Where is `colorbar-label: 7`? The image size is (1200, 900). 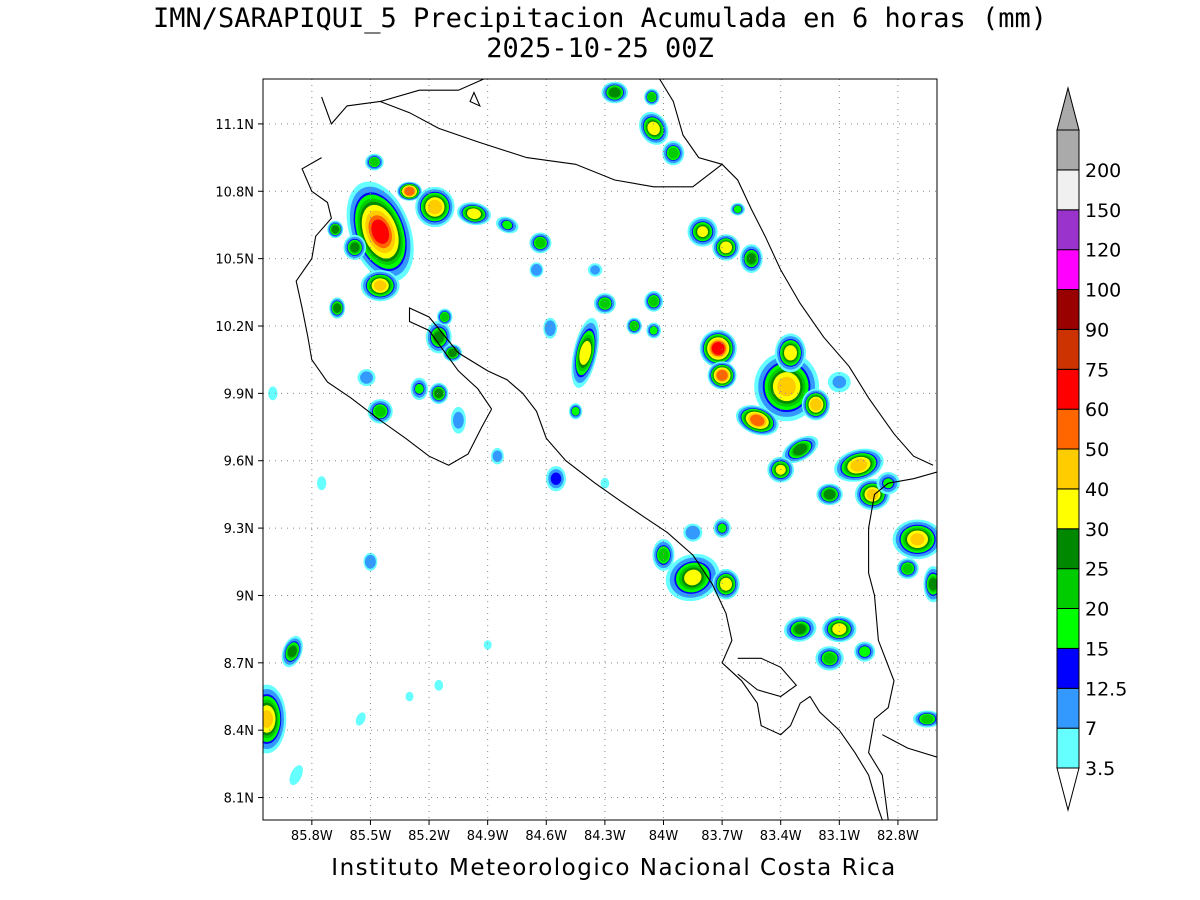 colorbar-label: 7 is located at coordinates (1091, 729).